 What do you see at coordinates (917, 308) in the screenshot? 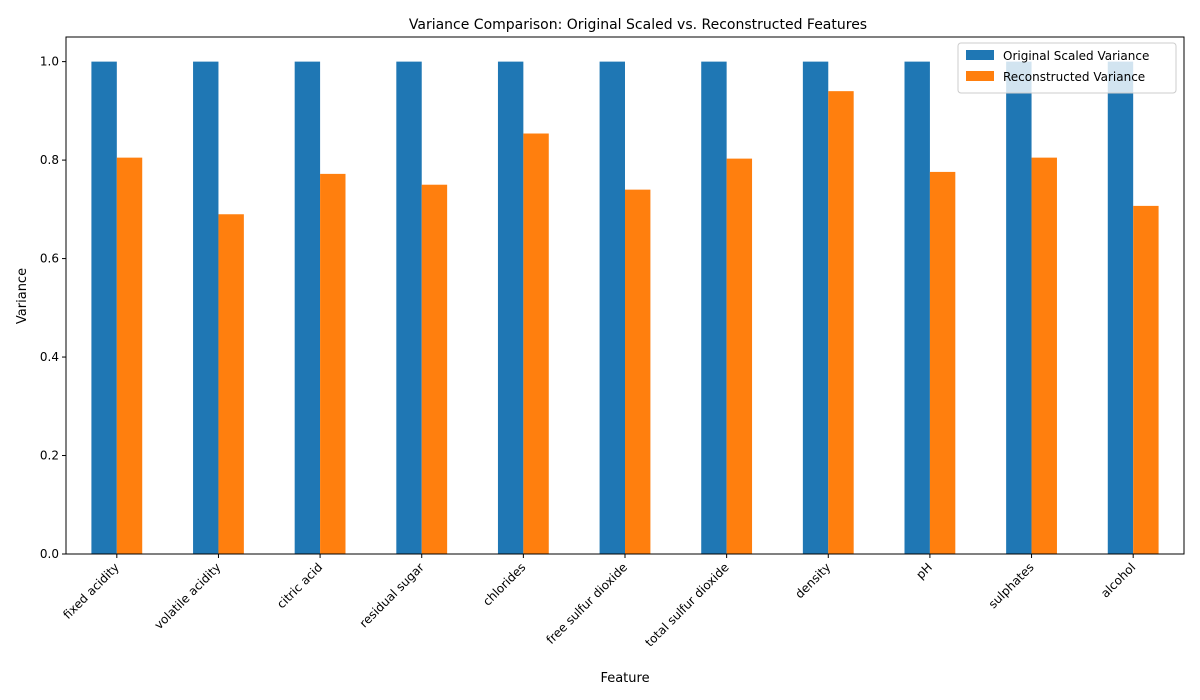
I see `bar-original-ph` at bounding box center [917, 308].